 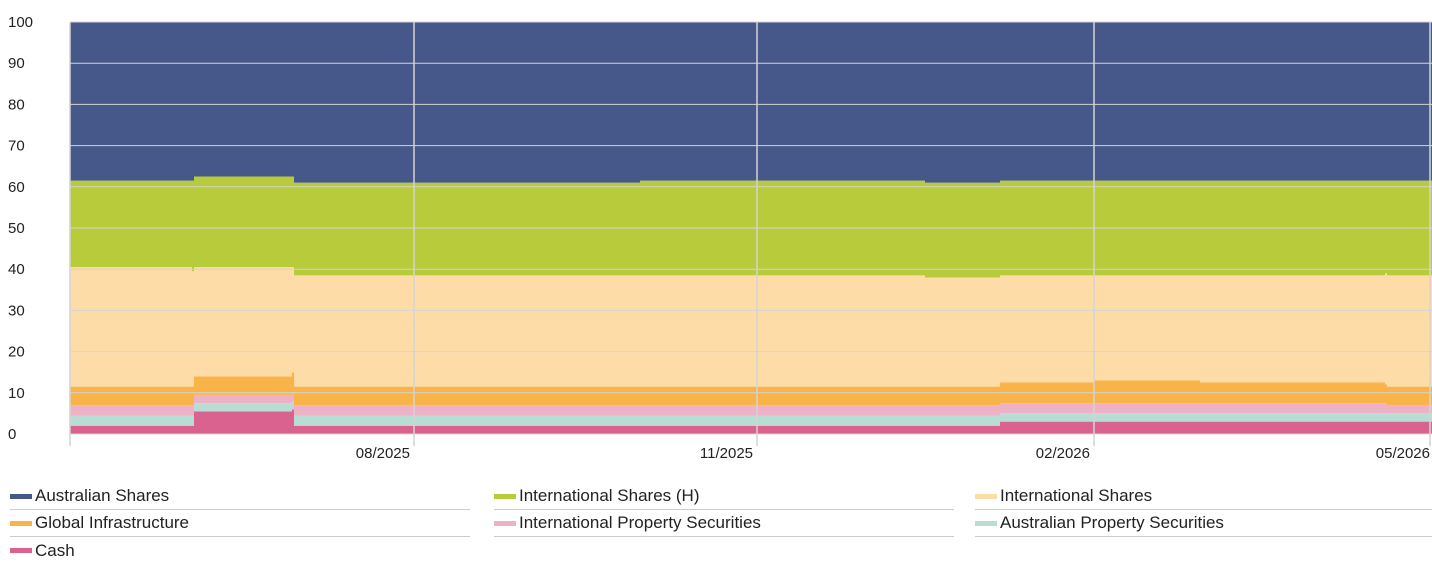 What do you see at coordinates (16, 146) in the screenshot?
I see `y-tick-label: 70` at bounding box center [16, 146].